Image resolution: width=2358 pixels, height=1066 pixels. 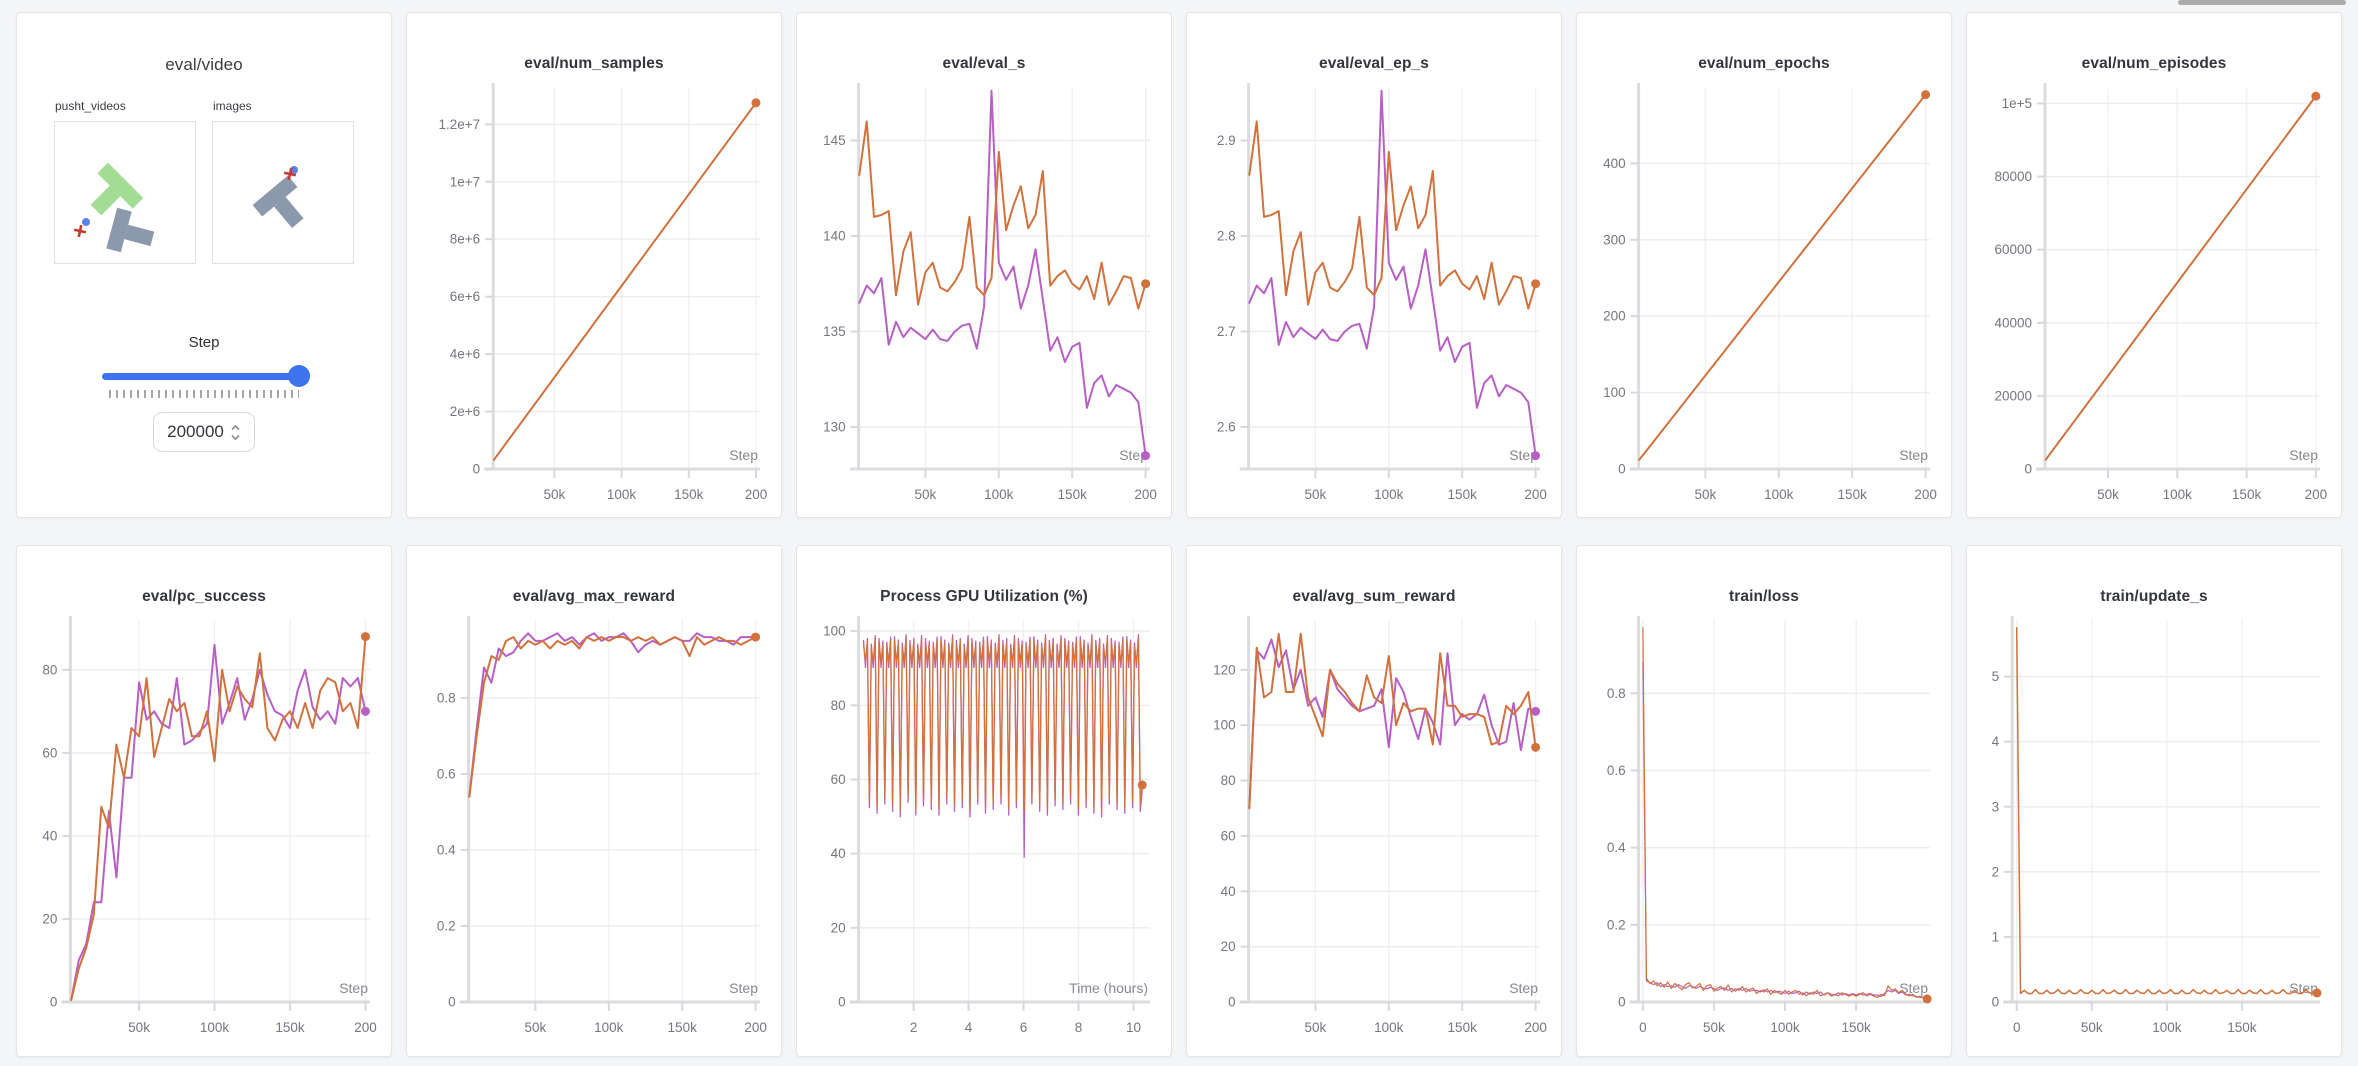 I want to click on chart-train-loss: 0 0.2 0.4 0.6 0.8 0 50k 100k 150k Step, so click(x=1764, y=832).